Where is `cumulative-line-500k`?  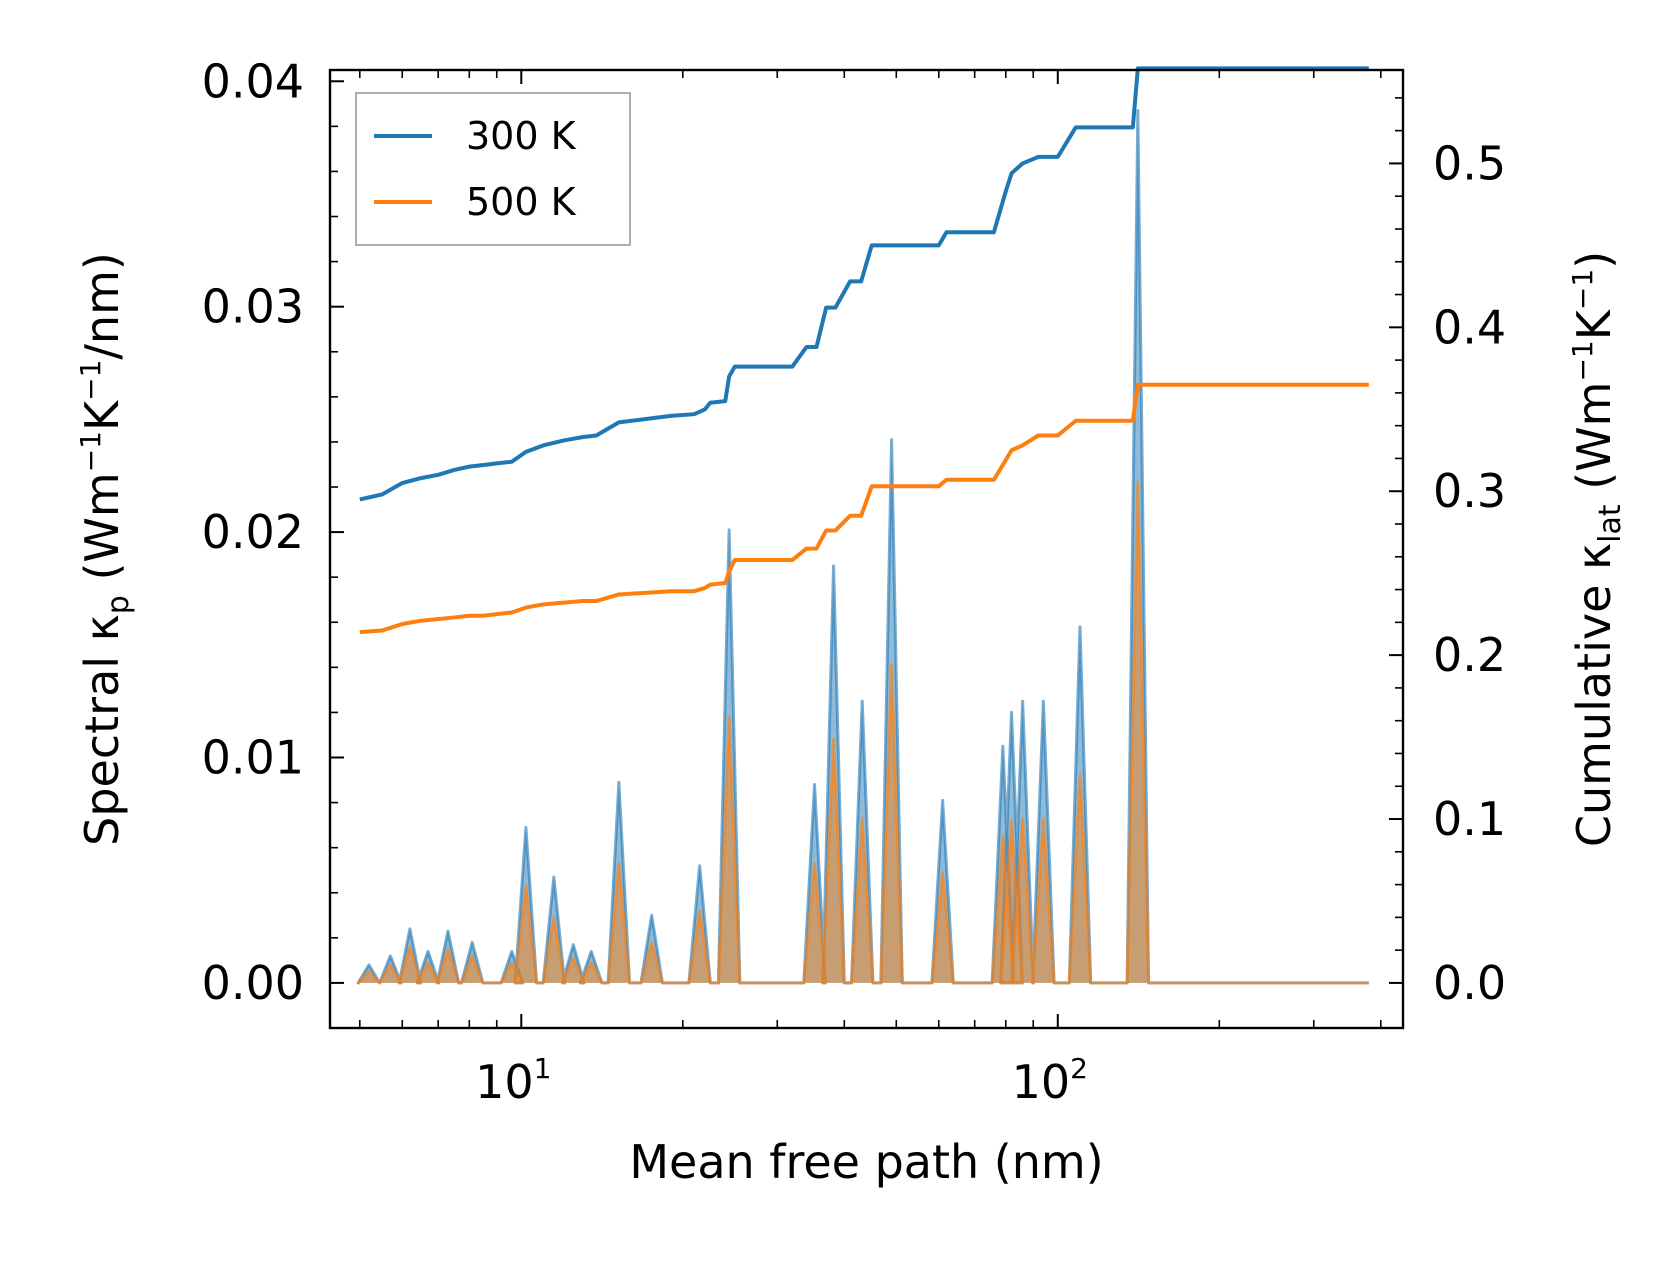
cumulative-line-500k is located at coordinates (864, 508).